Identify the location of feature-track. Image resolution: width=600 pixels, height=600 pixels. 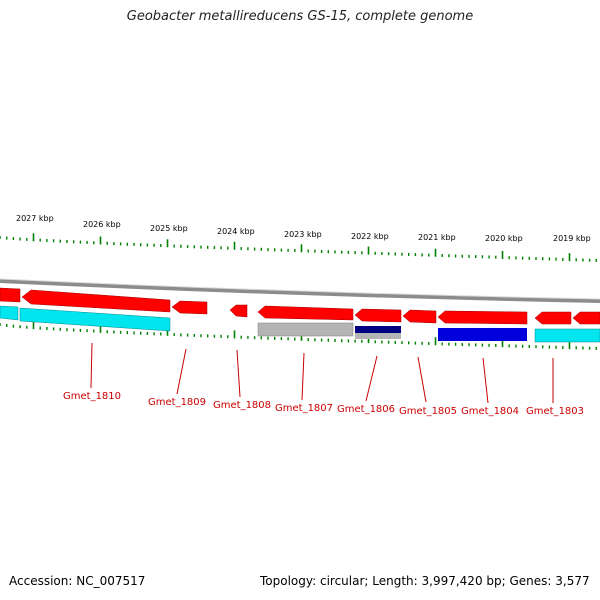
(300, 324).